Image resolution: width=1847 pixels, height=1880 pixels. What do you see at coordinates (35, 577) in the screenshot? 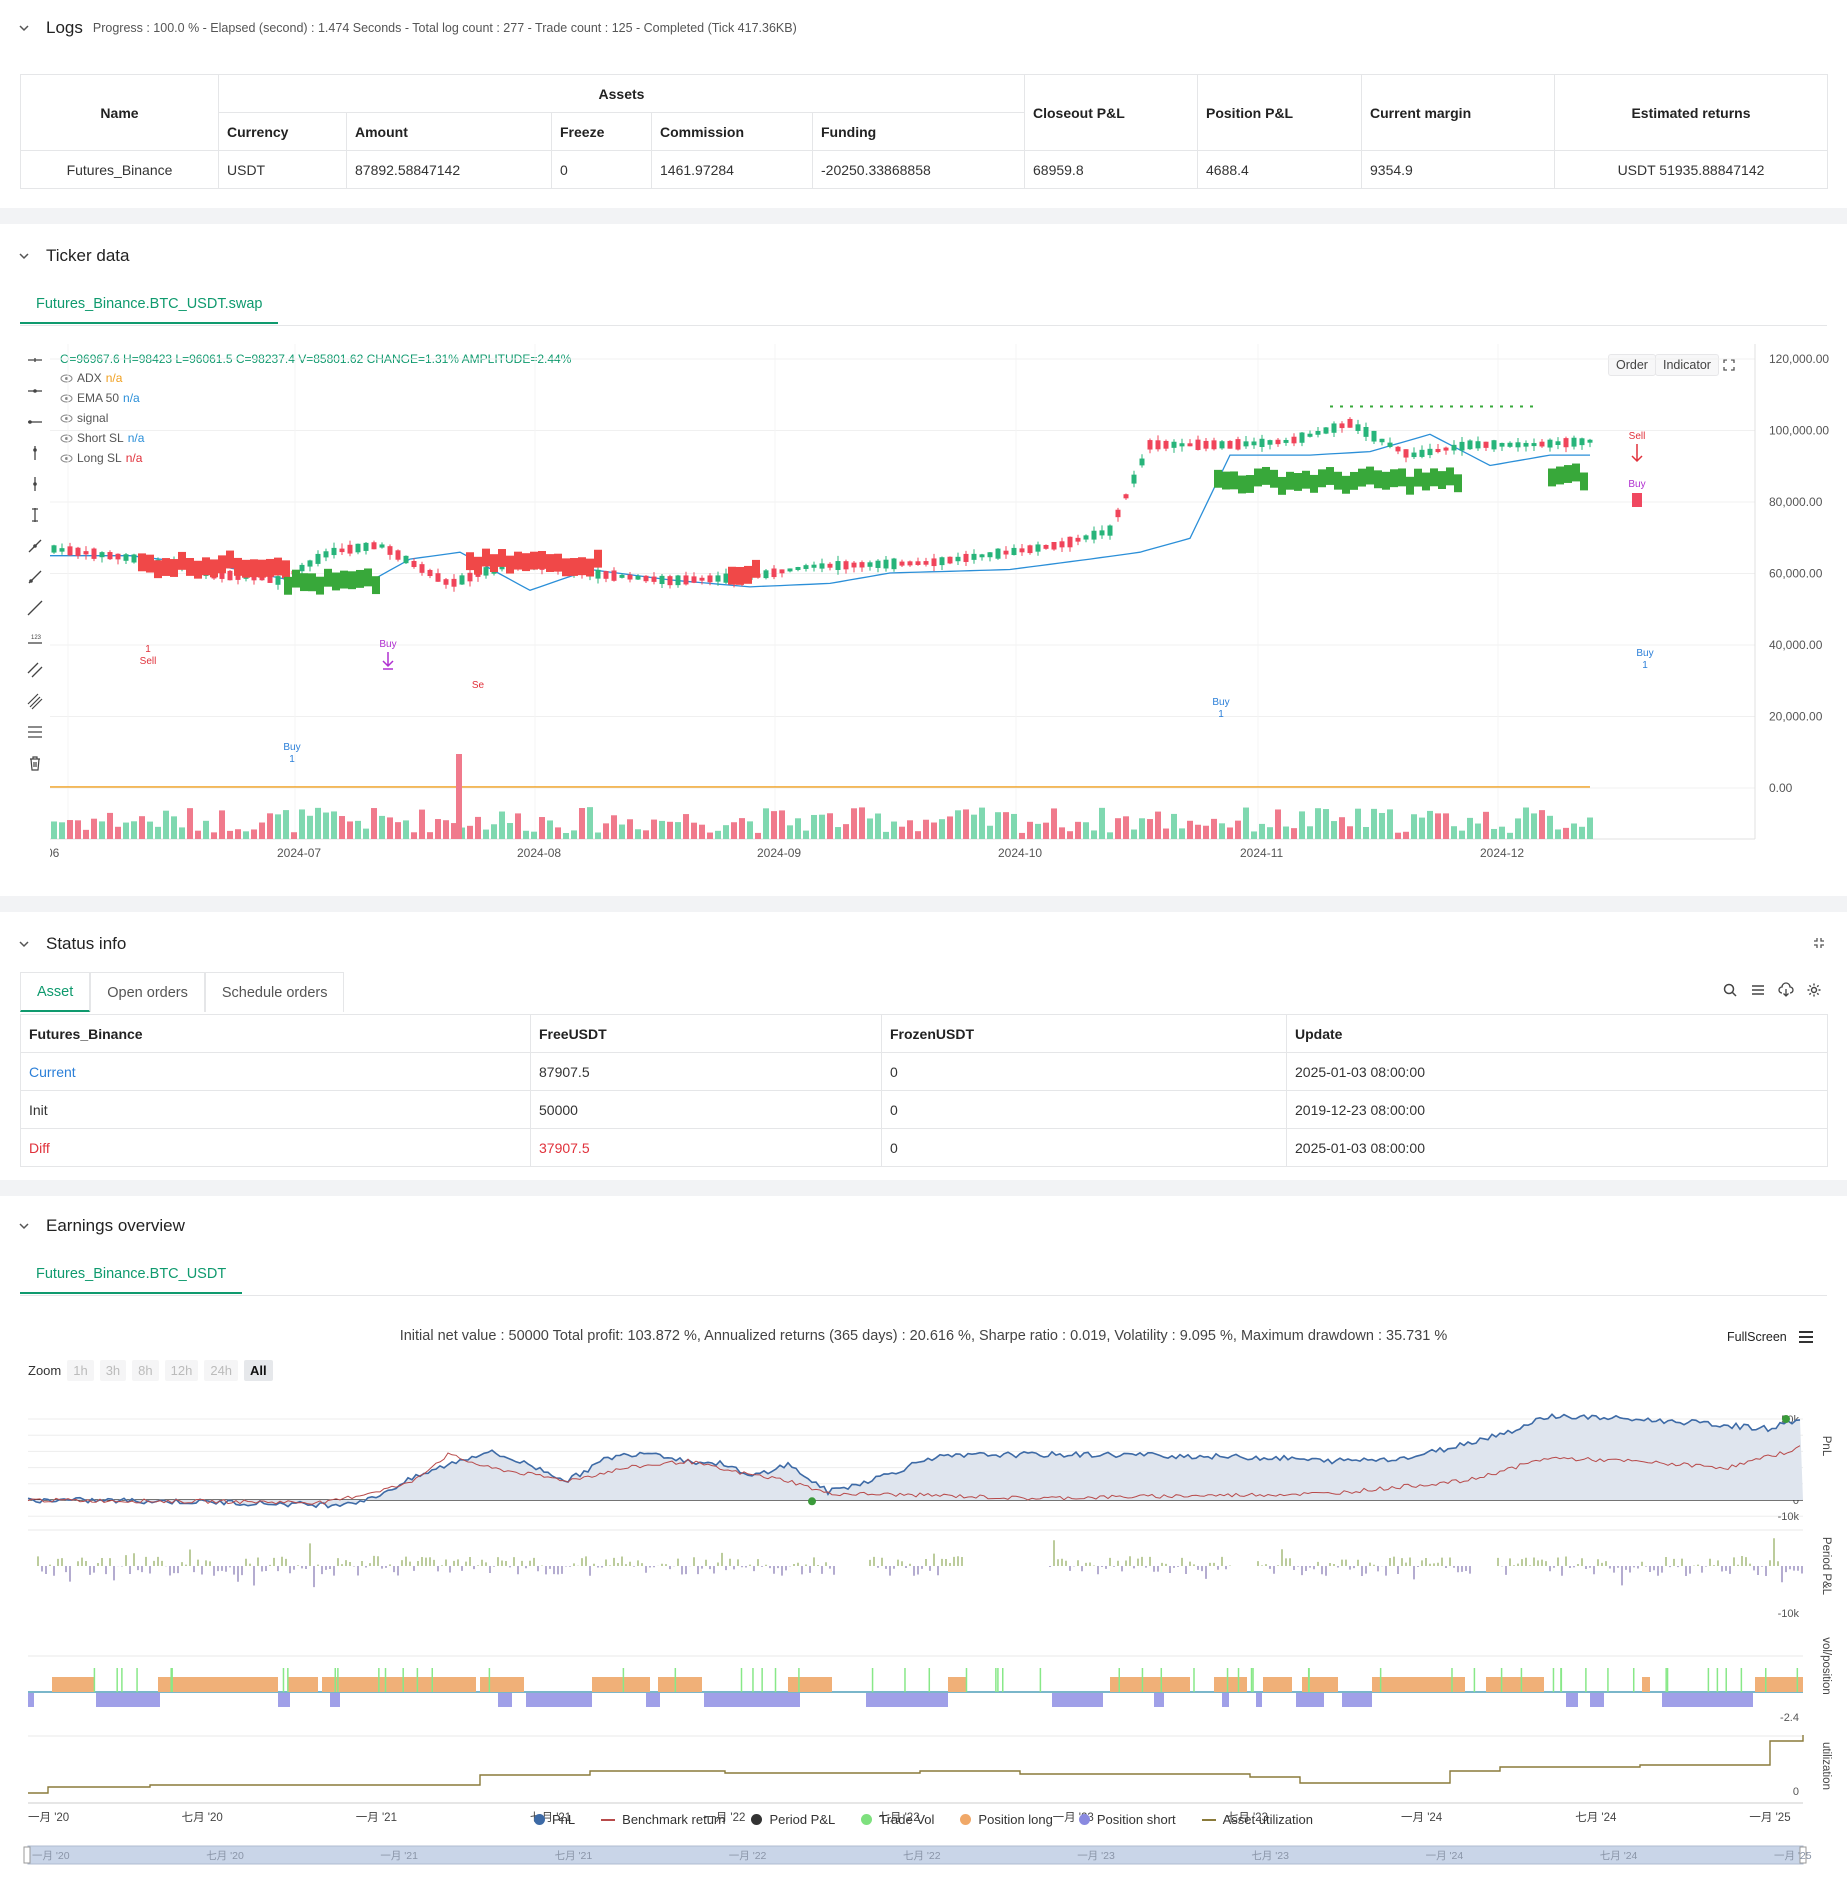
I see `ray-line-icon` at bounding box center [35, 577].